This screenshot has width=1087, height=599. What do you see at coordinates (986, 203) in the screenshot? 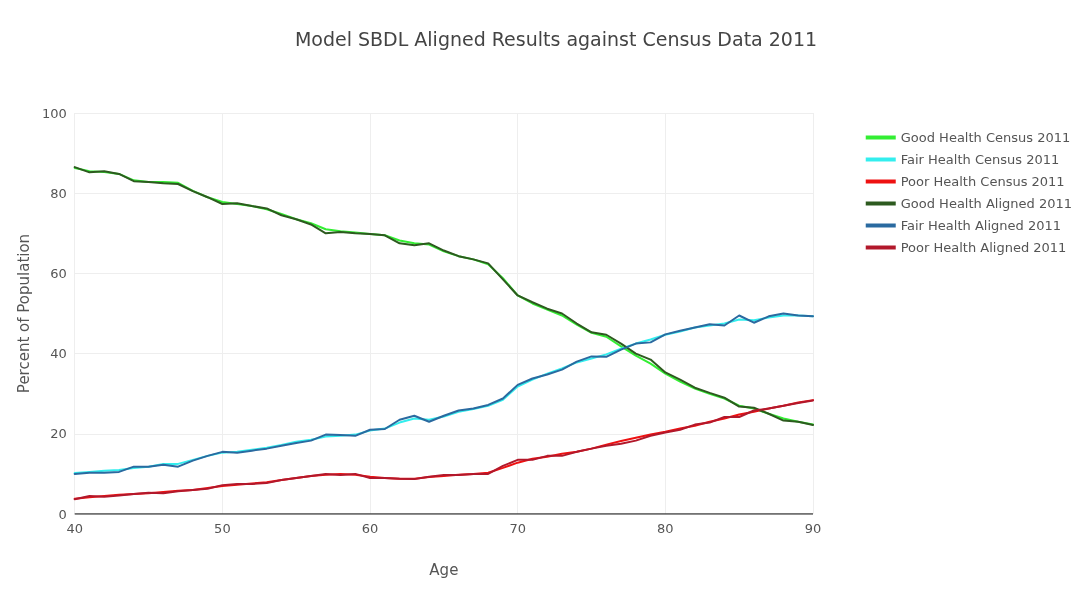
I see `legend-label: Good Health Aligned 2011` at bounding box center [986, 203].